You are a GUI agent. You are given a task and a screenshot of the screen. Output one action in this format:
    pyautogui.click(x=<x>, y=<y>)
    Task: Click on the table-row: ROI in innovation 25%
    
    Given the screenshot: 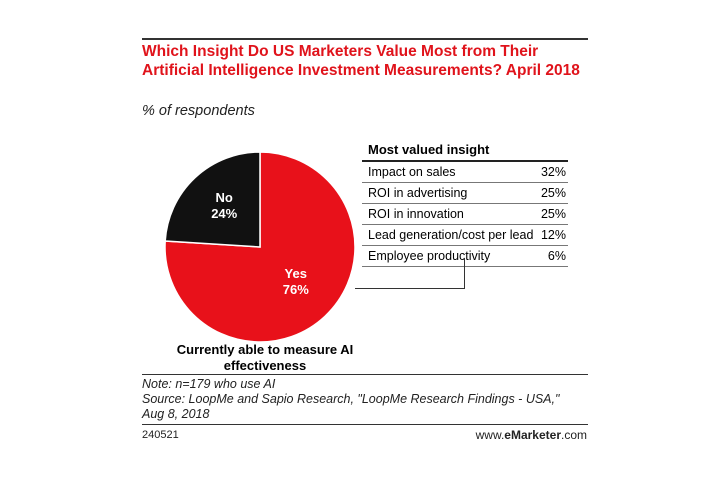 What is the action you would take?
    pyautogui.click(x=465, y=214)
    